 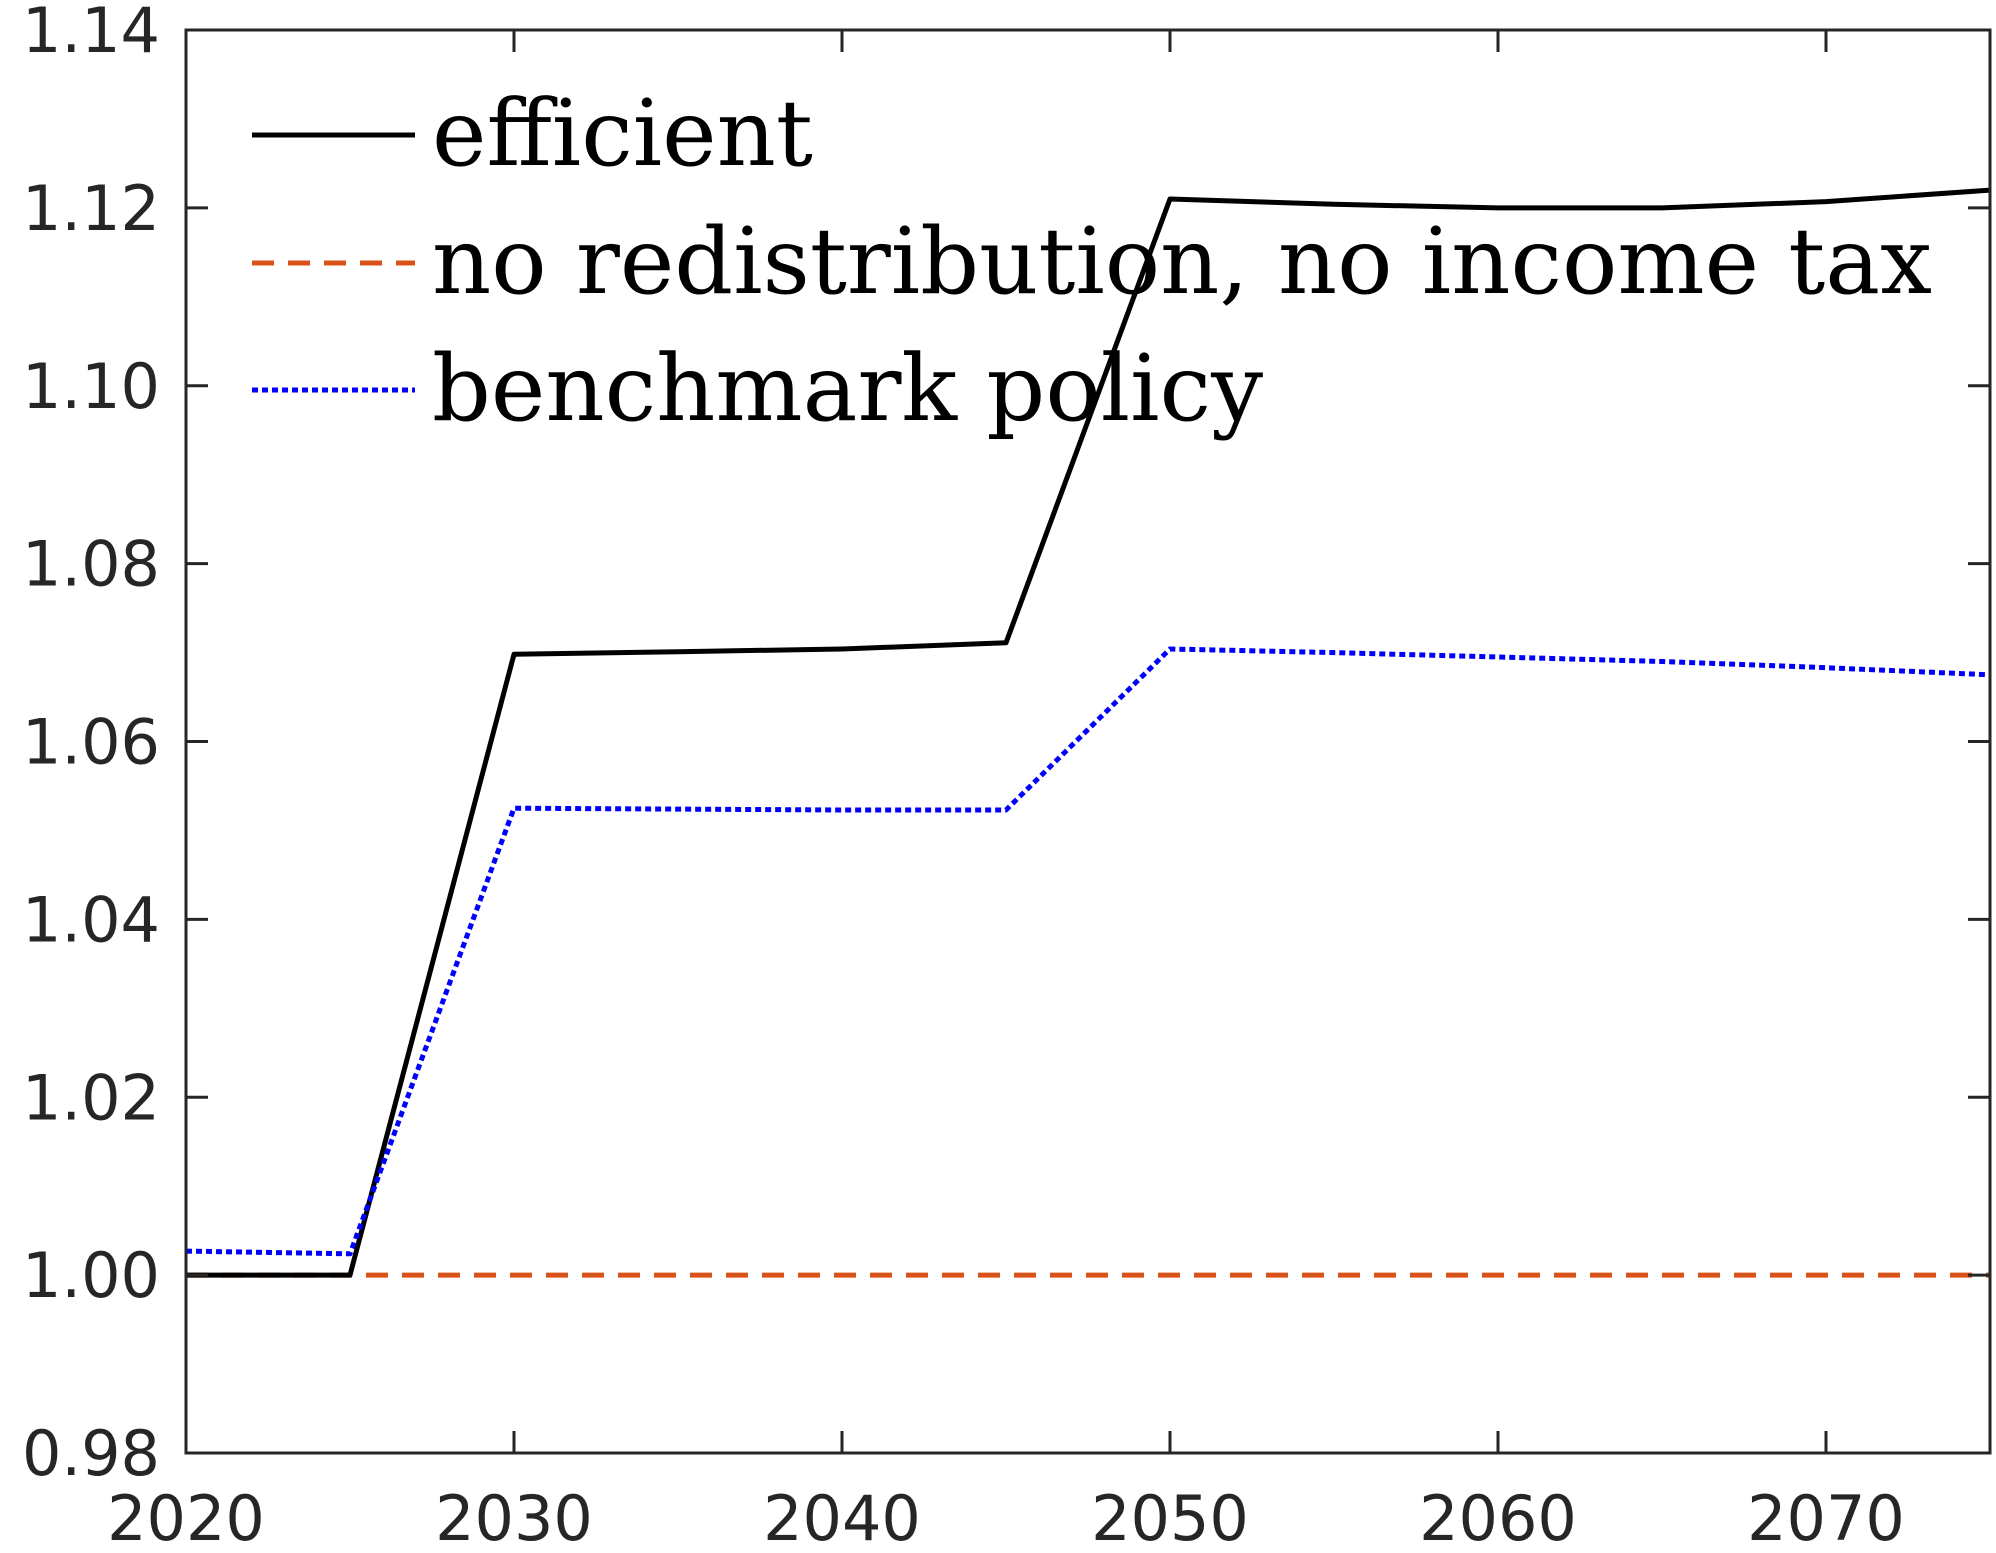 What do you see at coordinates (1826, 1517) in the screenshot?
I see `x-tick-label: 2070` at bounding box center [1826, 1517].